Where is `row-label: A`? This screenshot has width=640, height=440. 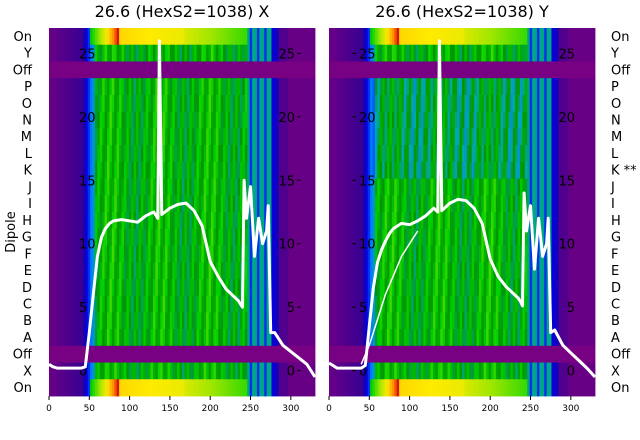 row-label: A is located at coordinates (27, 338).